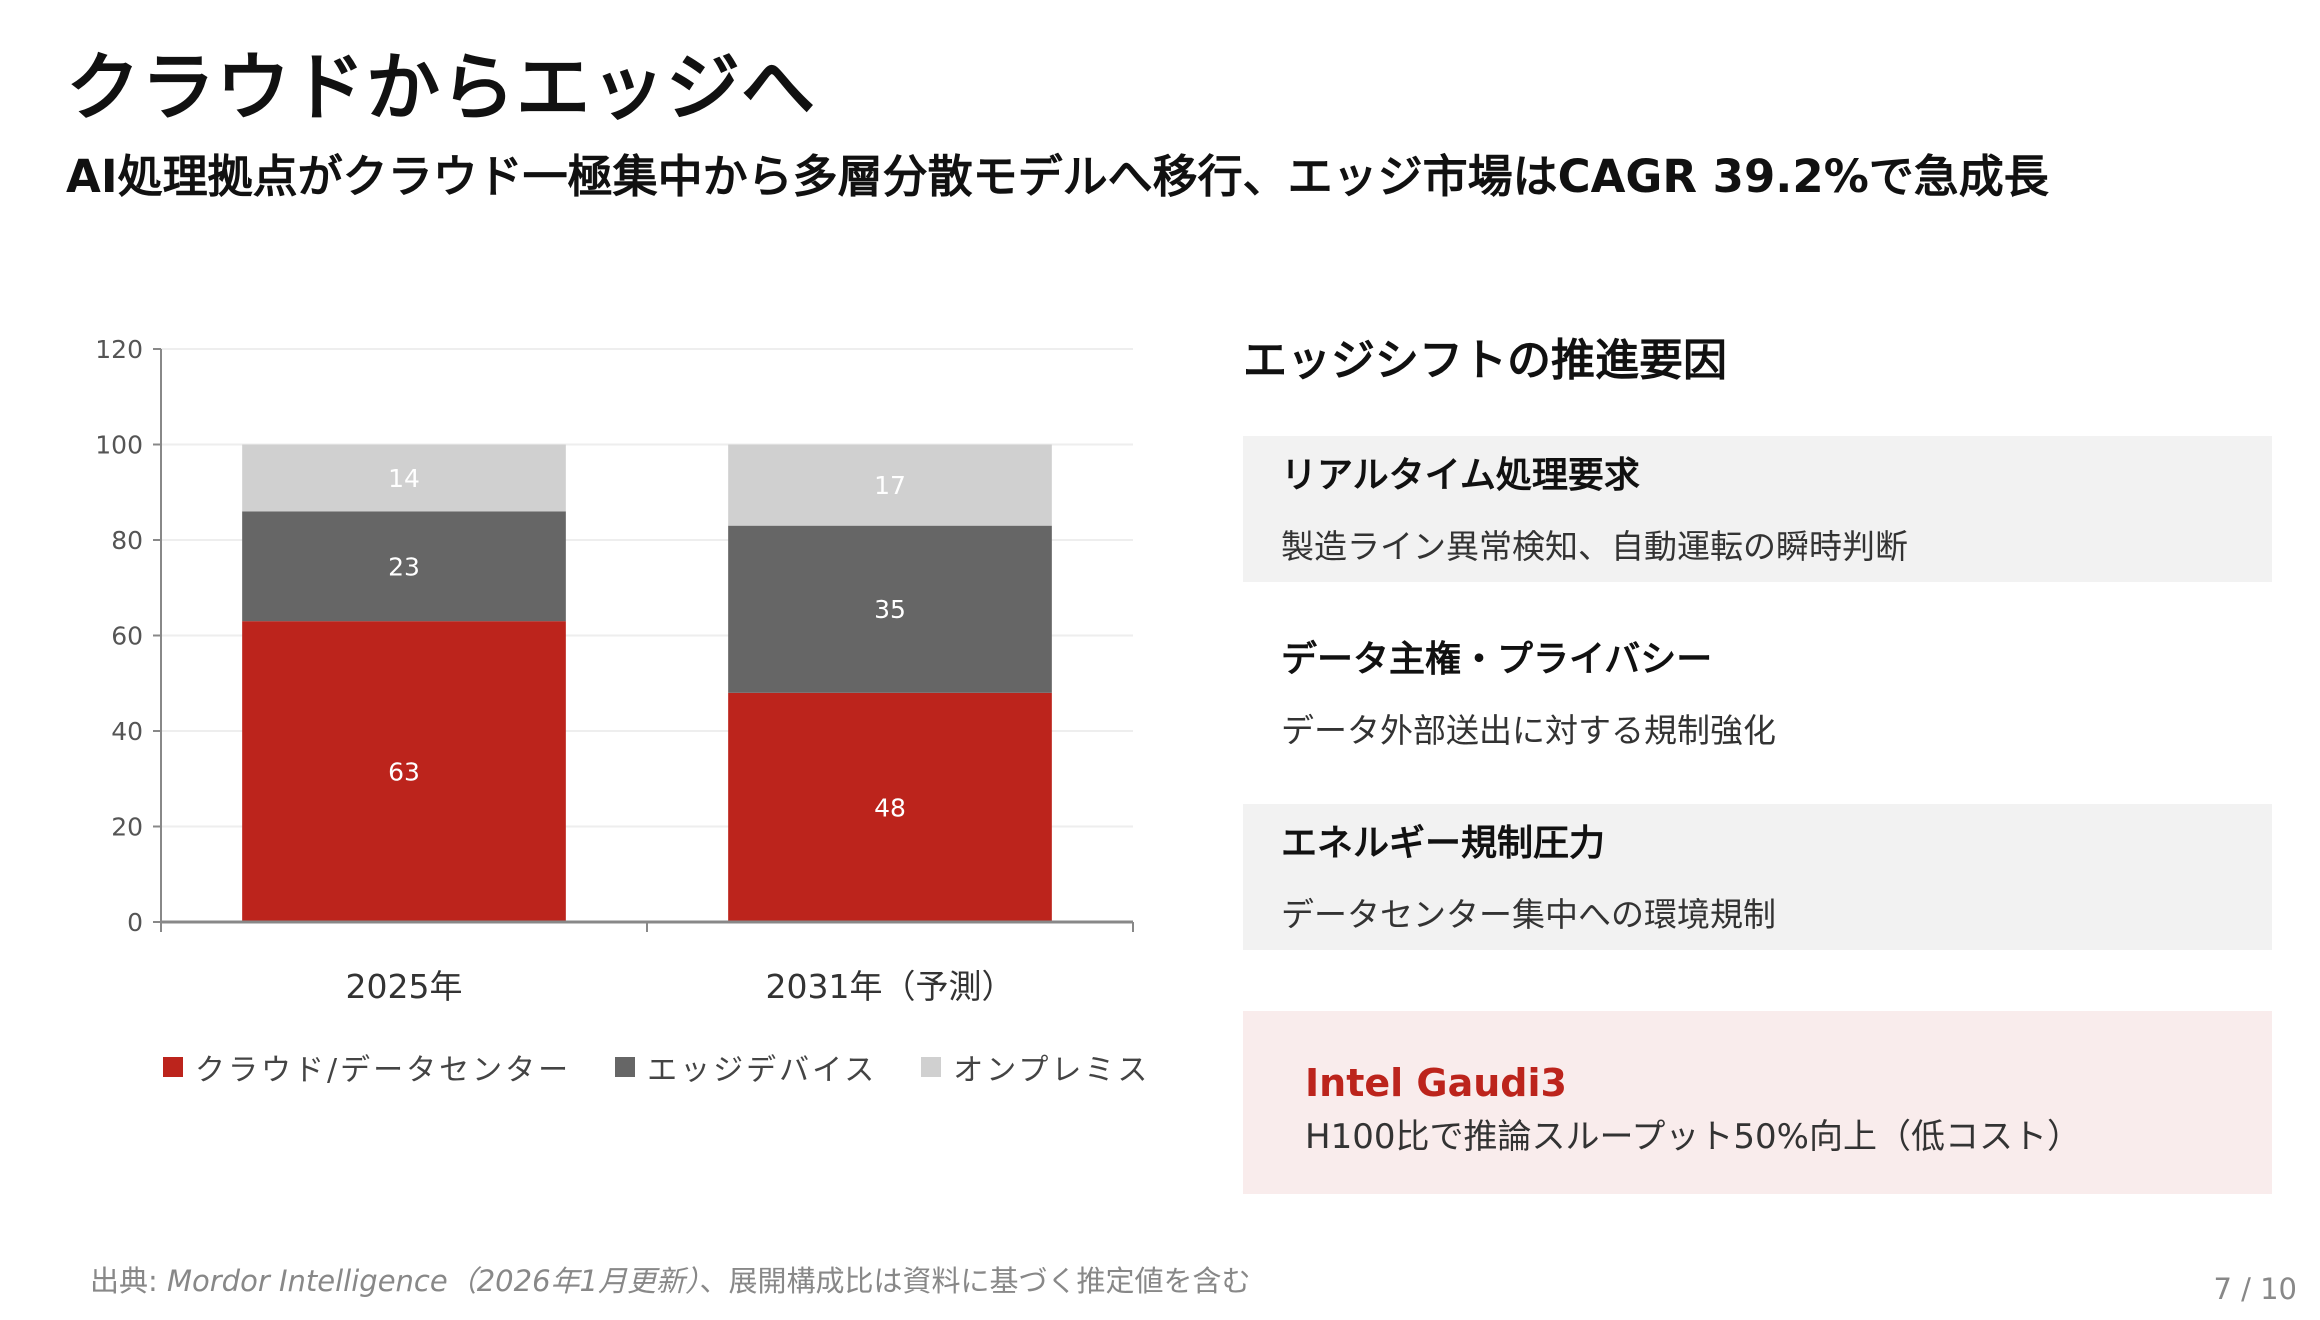  What do you see at coordinates (119, 445) in the screenshot?
I see `y-tick-label: 100` at bounding box center [119, 445].